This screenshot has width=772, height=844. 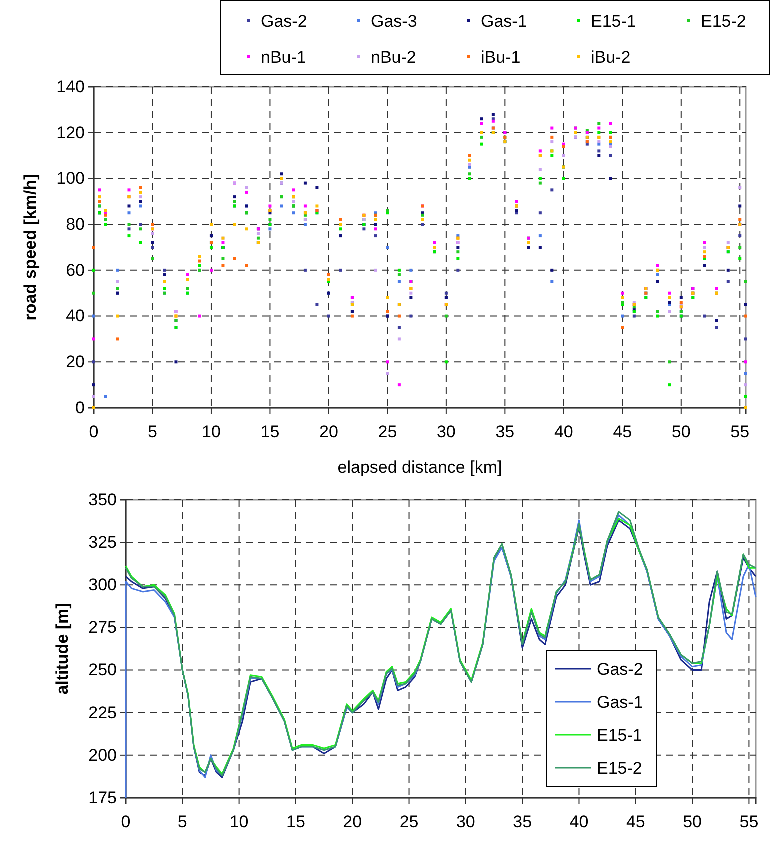 What do you see at coordinates (102, 755) in the screenshot?
I see `y-tick-label: 200` at bounding box center [102, 755].